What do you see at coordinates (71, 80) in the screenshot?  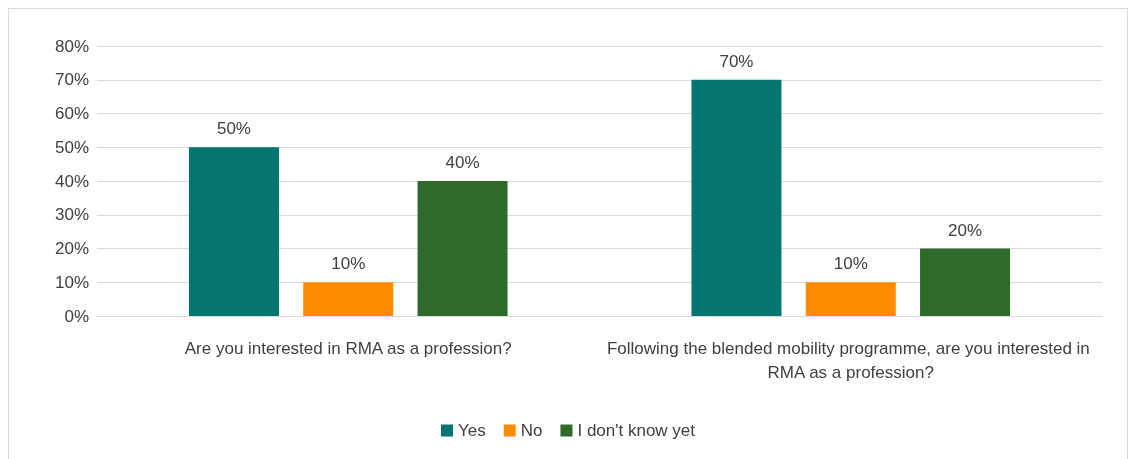 I see `y-tick-label: 70%` at bounding box center [71, 80].